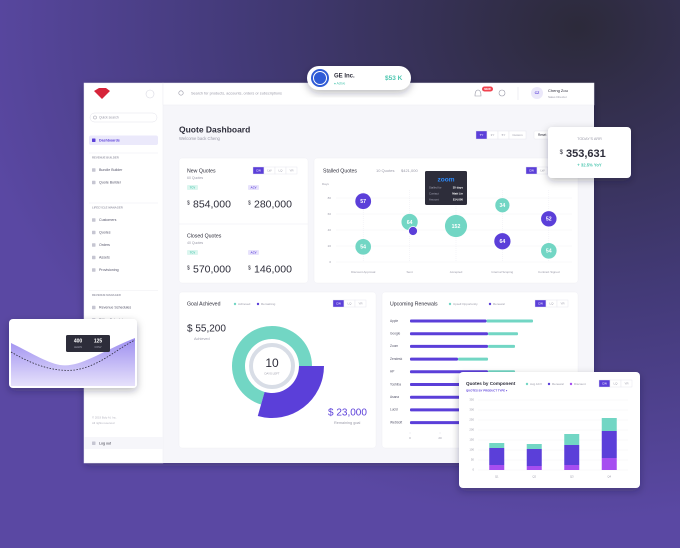  I want to click on nav-item: Customers, so click(108, 220).